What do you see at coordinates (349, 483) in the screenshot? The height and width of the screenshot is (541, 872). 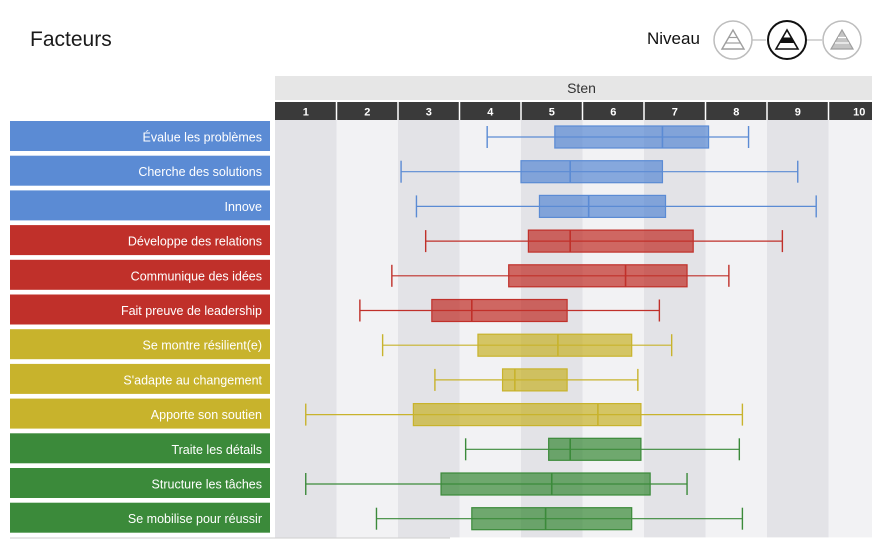 I see `factor-row: Structure les tâches` at bounding box center [349, 483].